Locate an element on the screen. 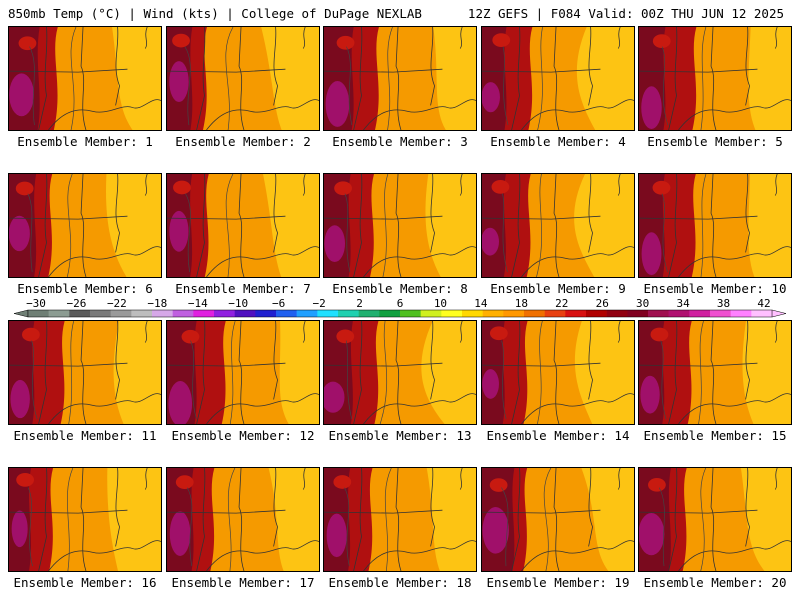 Image resolution: width=800 pixels, height=600 pixels. ensemble-member-label: Ensemble Member: 10 is located at coordinates (715, 288).